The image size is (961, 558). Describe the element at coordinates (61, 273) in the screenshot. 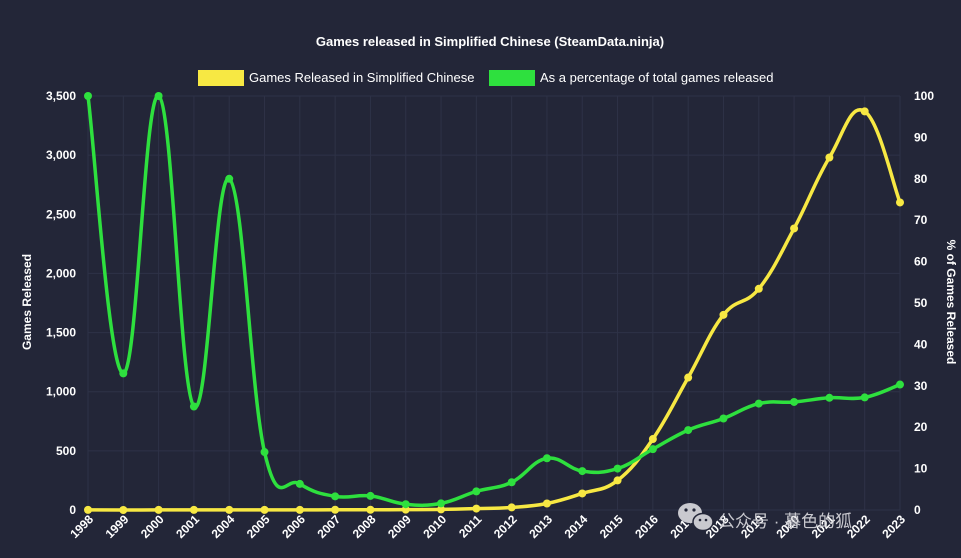

I see `y-tick-label: 2,000` at that location.